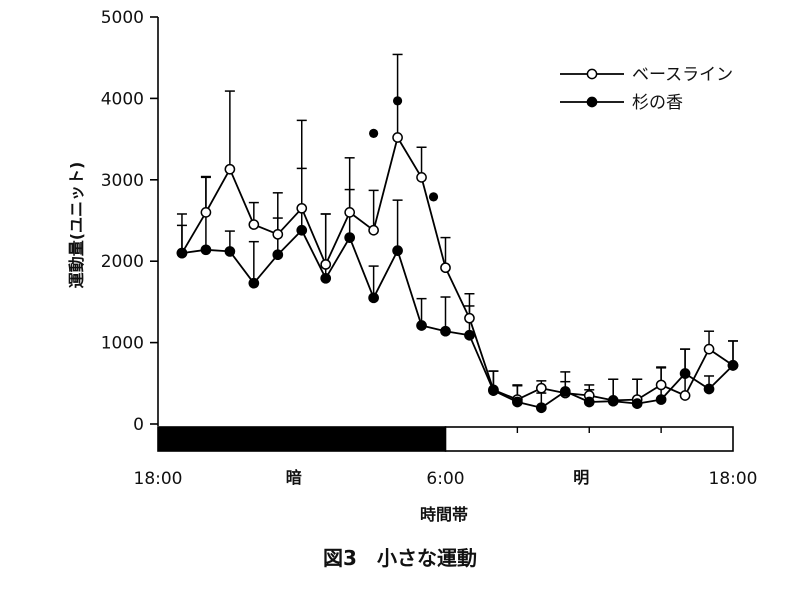 The height and width of the screenshot is (600, 800). I want to click on period-label: 暗, so click(294, 477).